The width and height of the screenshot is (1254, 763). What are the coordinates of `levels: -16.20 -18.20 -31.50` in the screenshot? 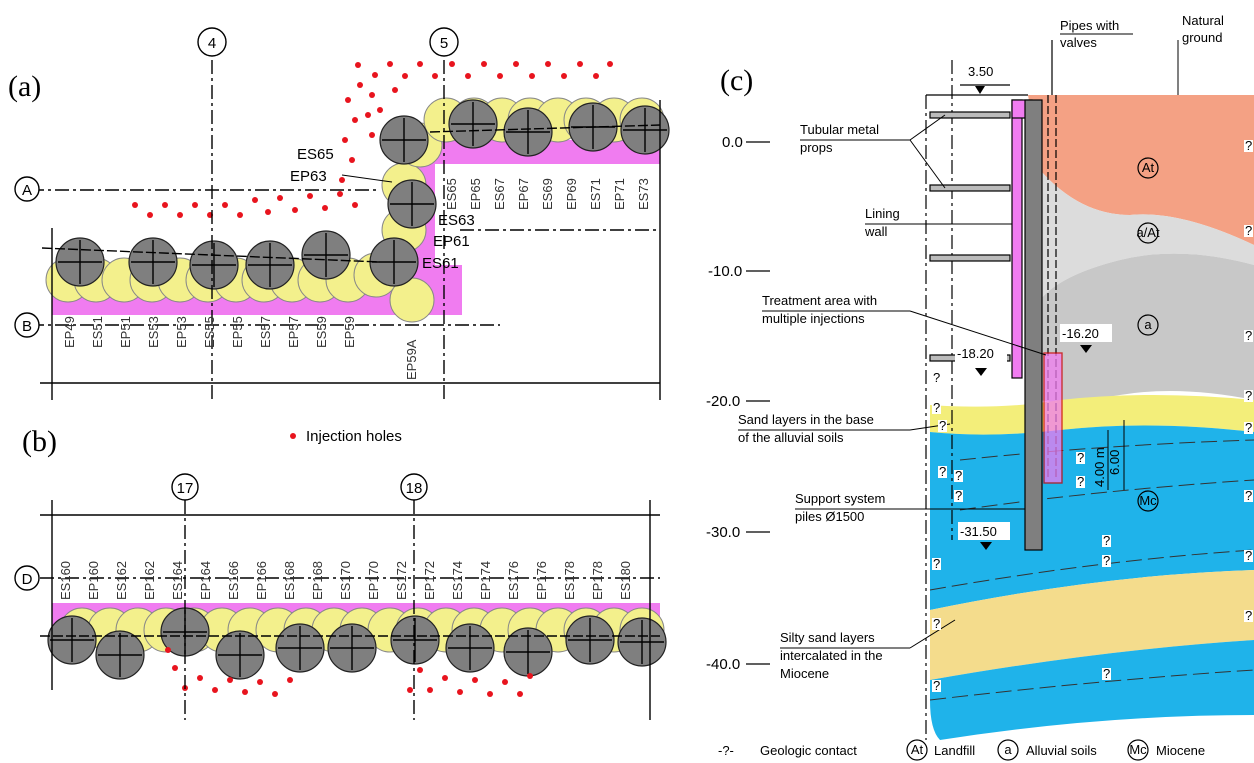 It's located at (1033, 437).